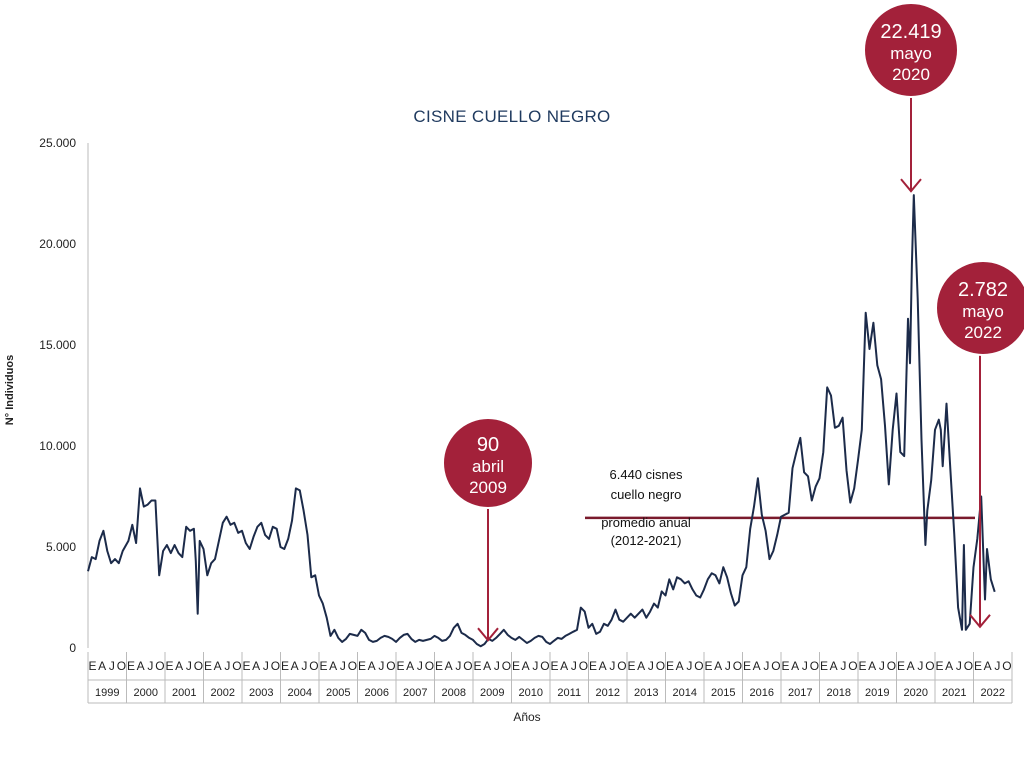 This screenshot has width=1024, height=762. Describe the element at coordinates (72, 648) in the screenshot. I see `y-tick-label: 0` at that location.